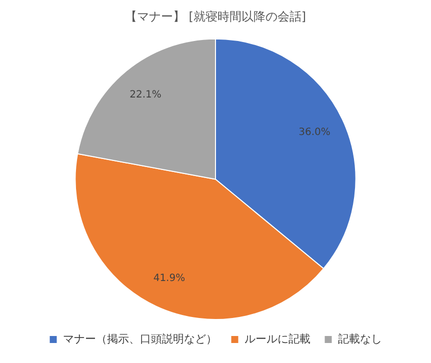 This screenshot has height=363, width=431. Describe the element at coordinates (360, 339) in the screenshot. I see `legend-label: 記載なし` at that location.